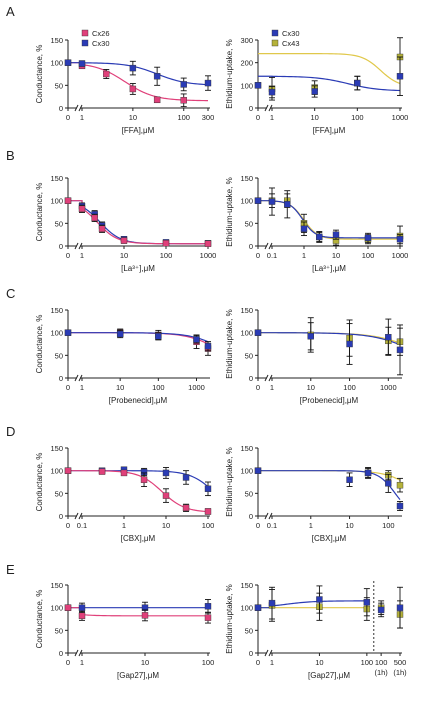 Image resolution: width=429 pixels, height=711 pixels. I want to click on legend-label-cx26: Cx26, so click(101, 33).